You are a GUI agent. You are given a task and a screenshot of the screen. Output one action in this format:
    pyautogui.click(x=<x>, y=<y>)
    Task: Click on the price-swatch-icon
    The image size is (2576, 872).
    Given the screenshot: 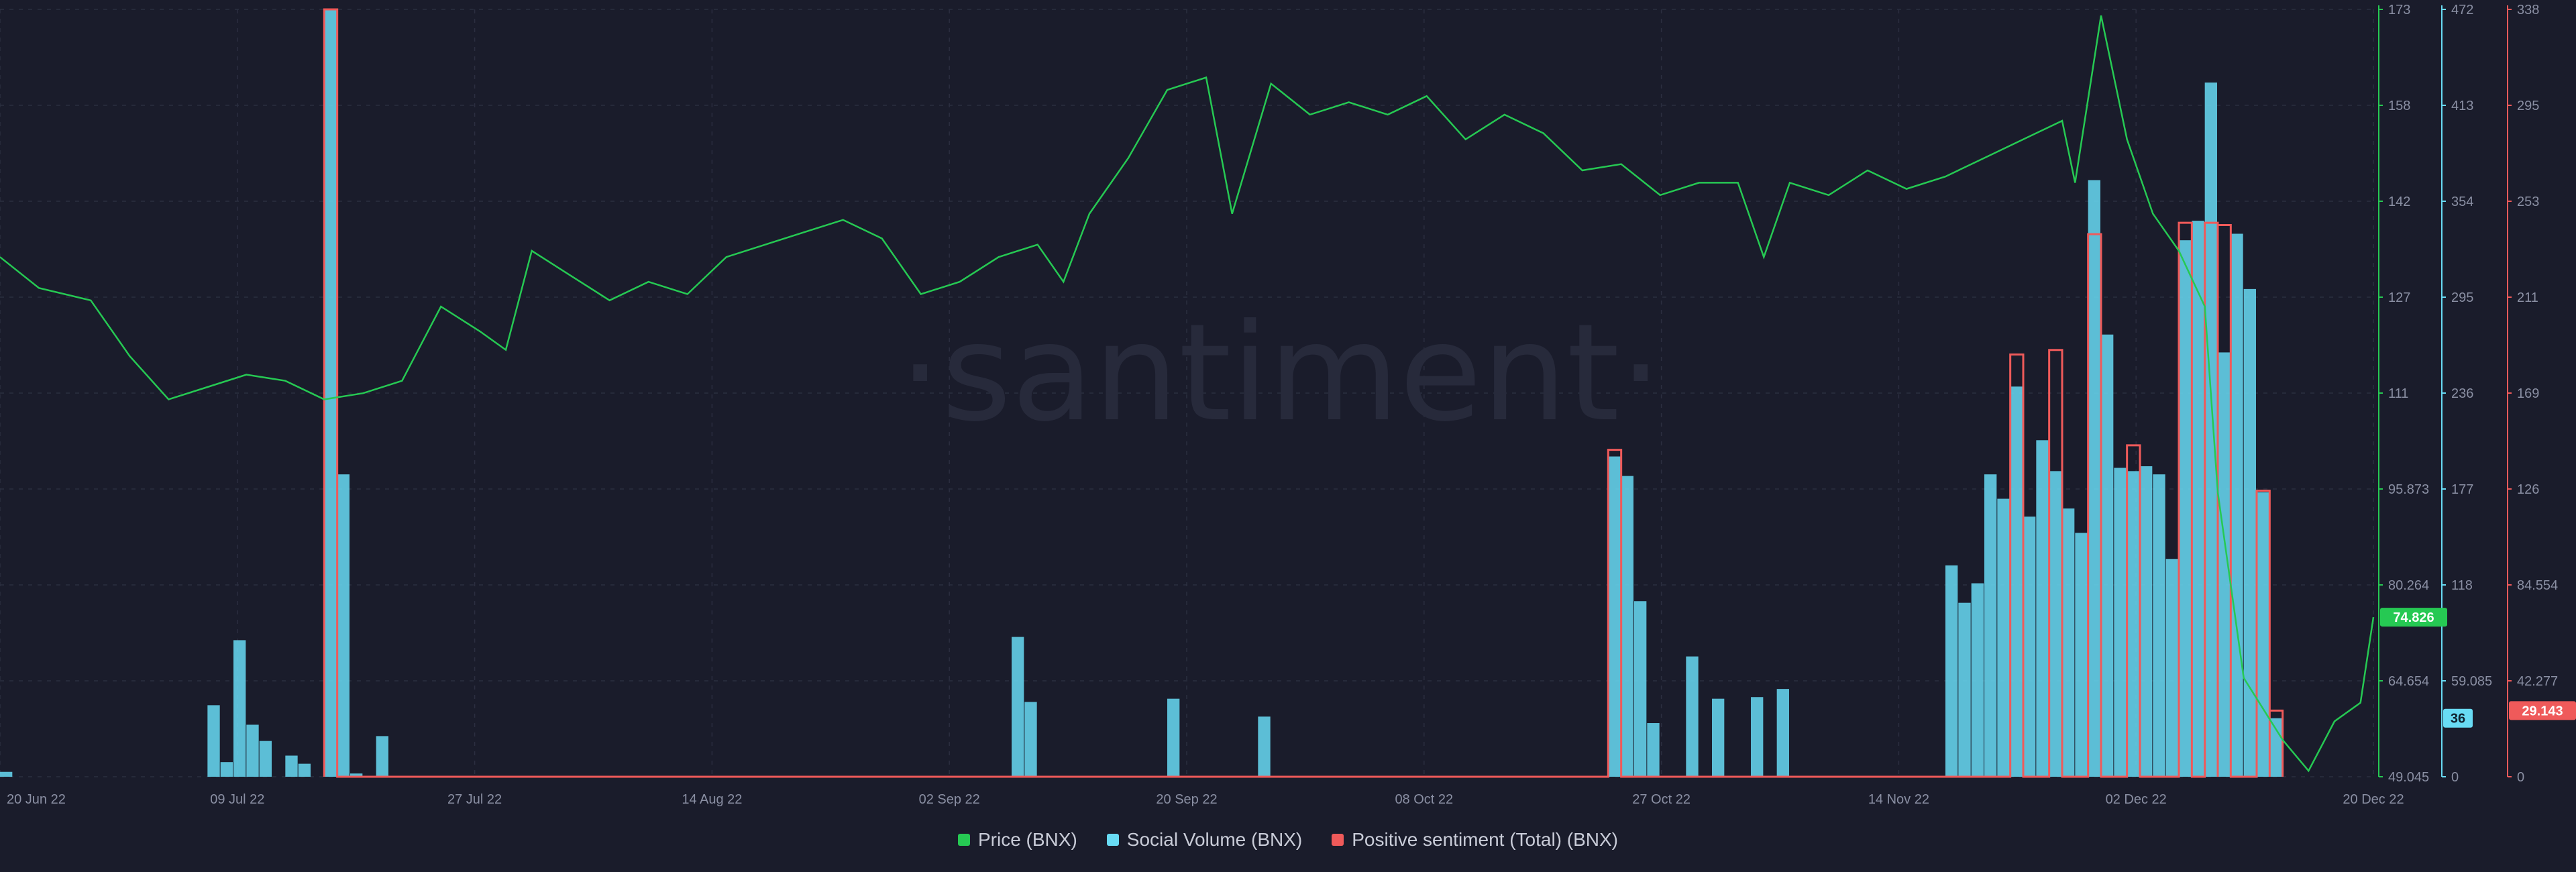 What is the action you would take?
    pyautogui.click(x=963, y=840)
    